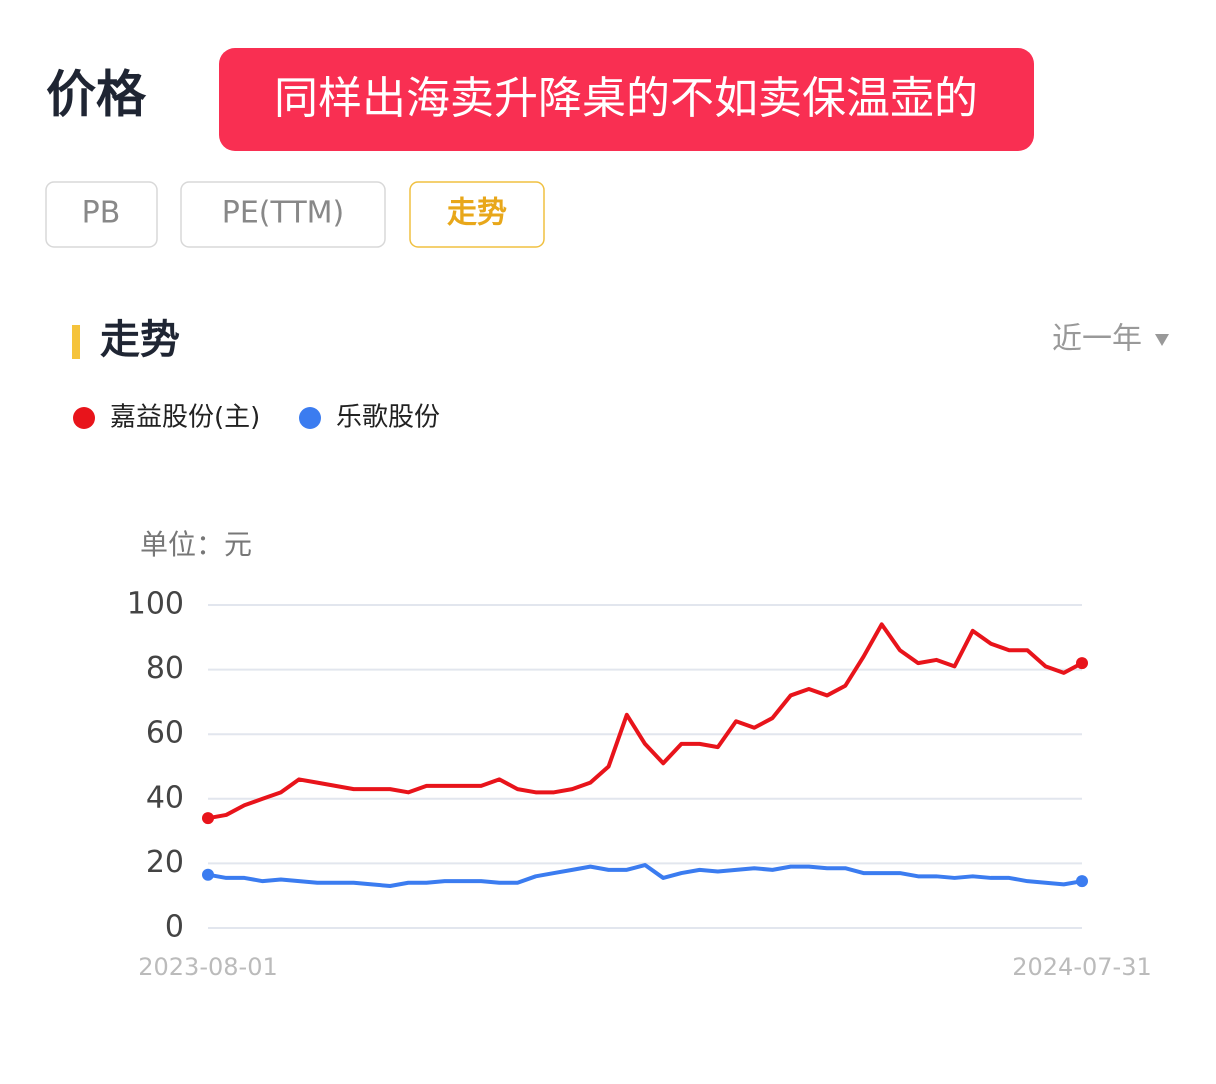  Describe the element at coordinates (196, 544) in the screenshot. I see `y-axis-title: 单位：元` at that location.